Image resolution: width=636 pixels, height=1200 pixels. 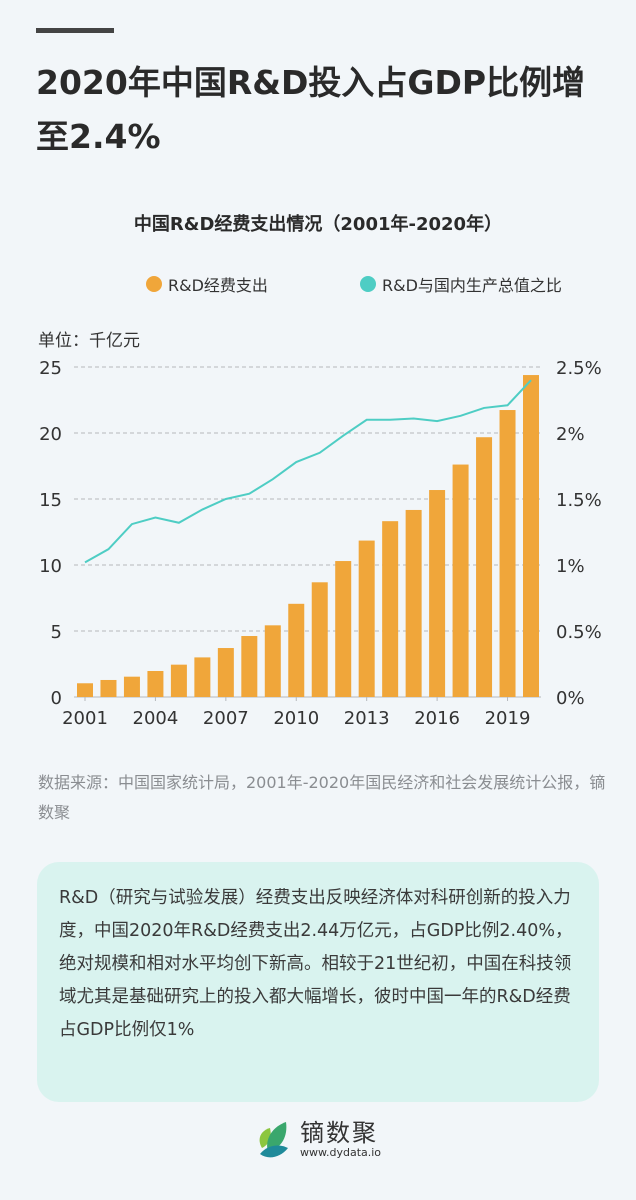 I want to click on y-tick-label-left: 25, so click(x=50, y=368).